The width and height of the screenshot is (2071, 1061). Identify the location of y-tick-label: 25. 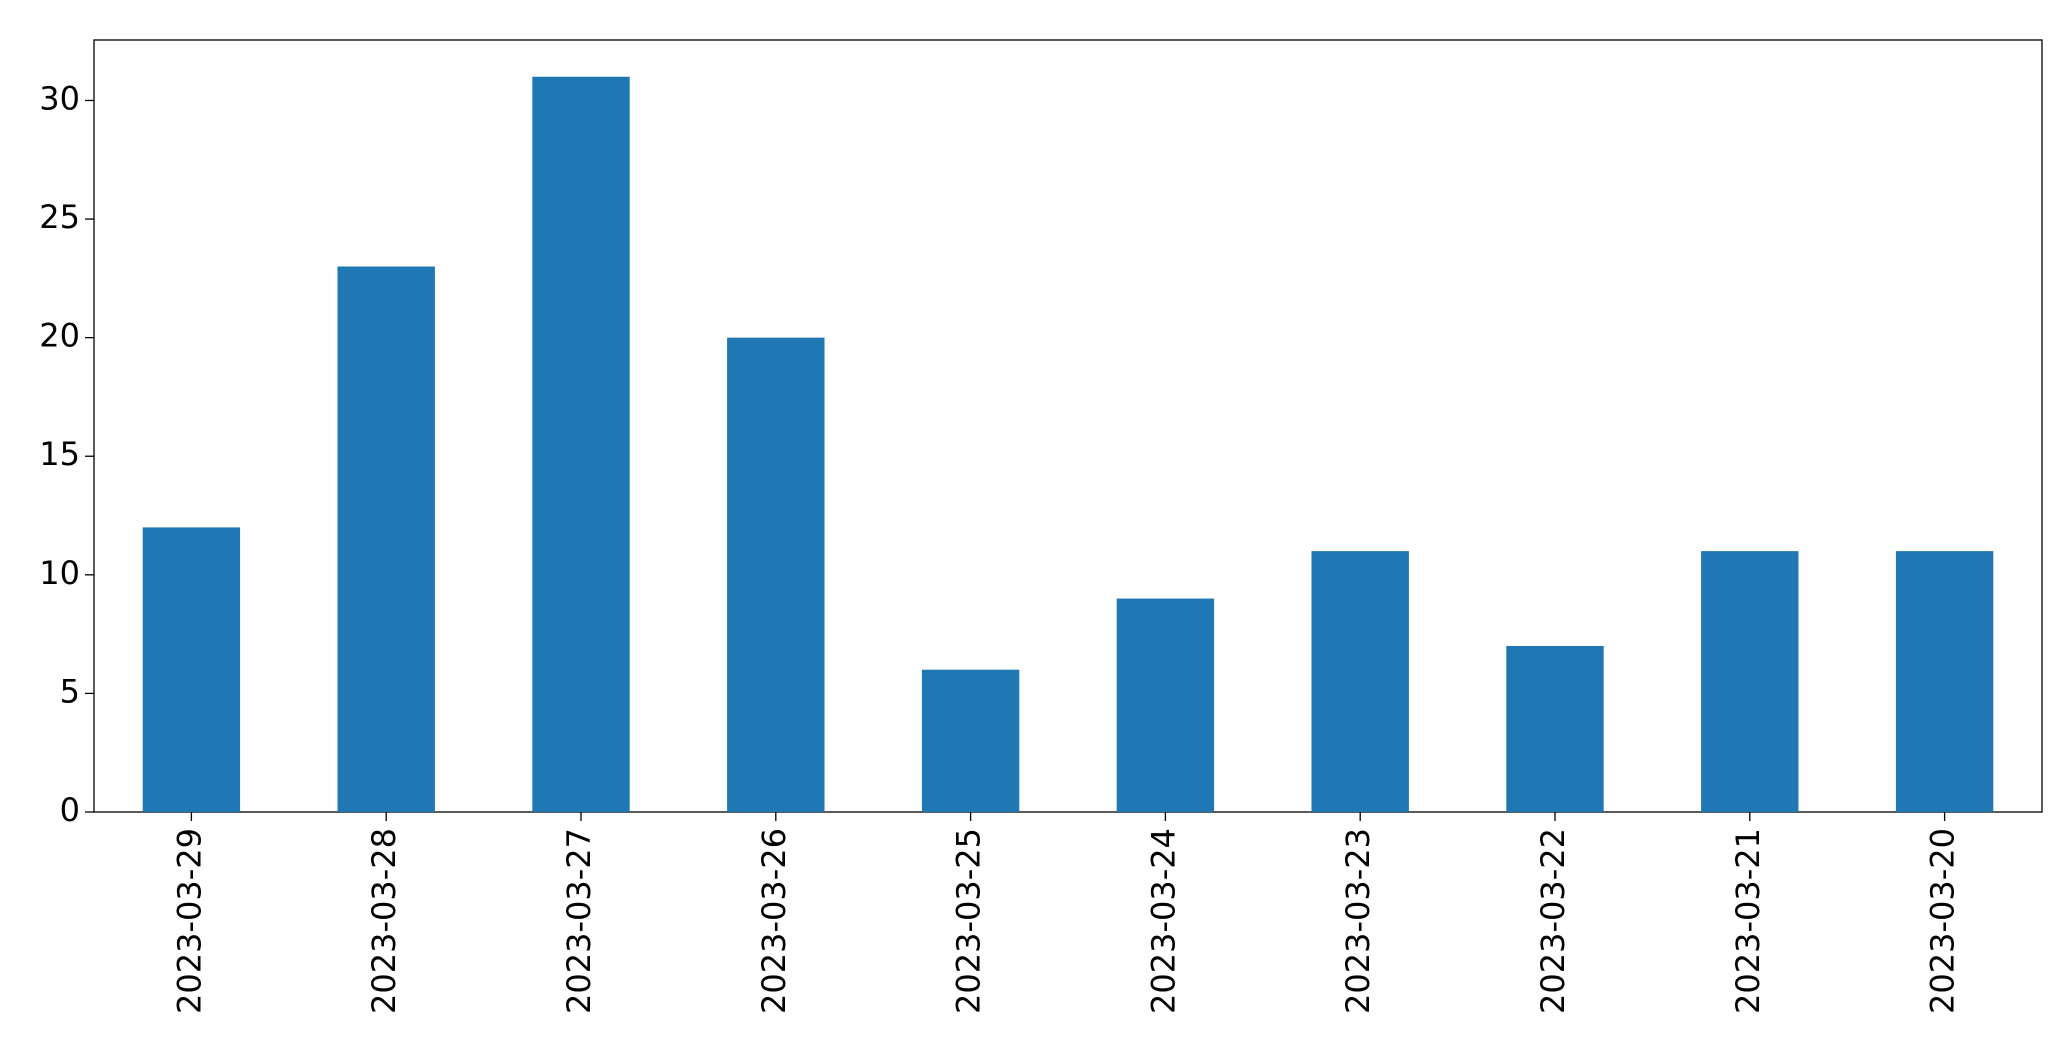
(59, 217).